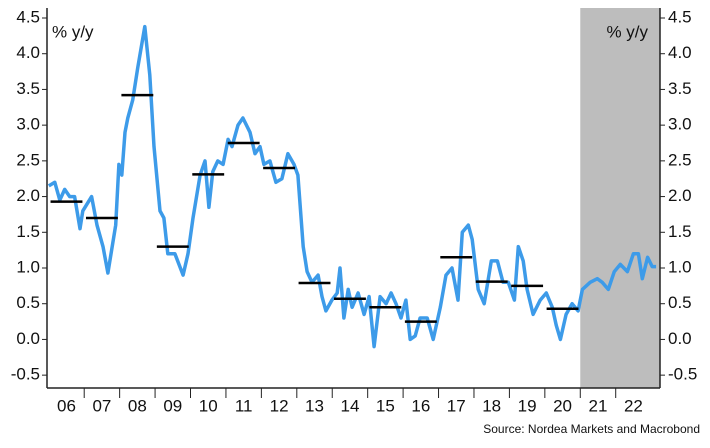 The image size is (710, 448). I want to click on y2-tick-label: 1.0, so click(680, 266).